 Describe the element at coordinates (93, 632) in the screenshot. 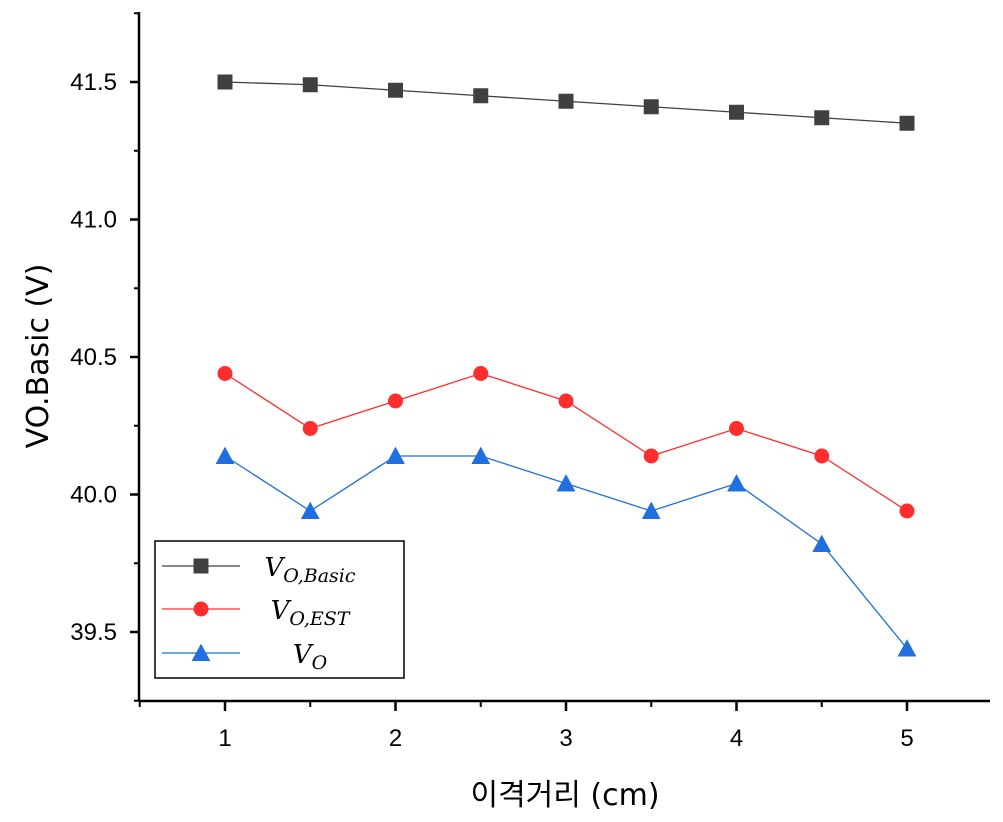

I see `y-tick-label: 39.5` at that location.